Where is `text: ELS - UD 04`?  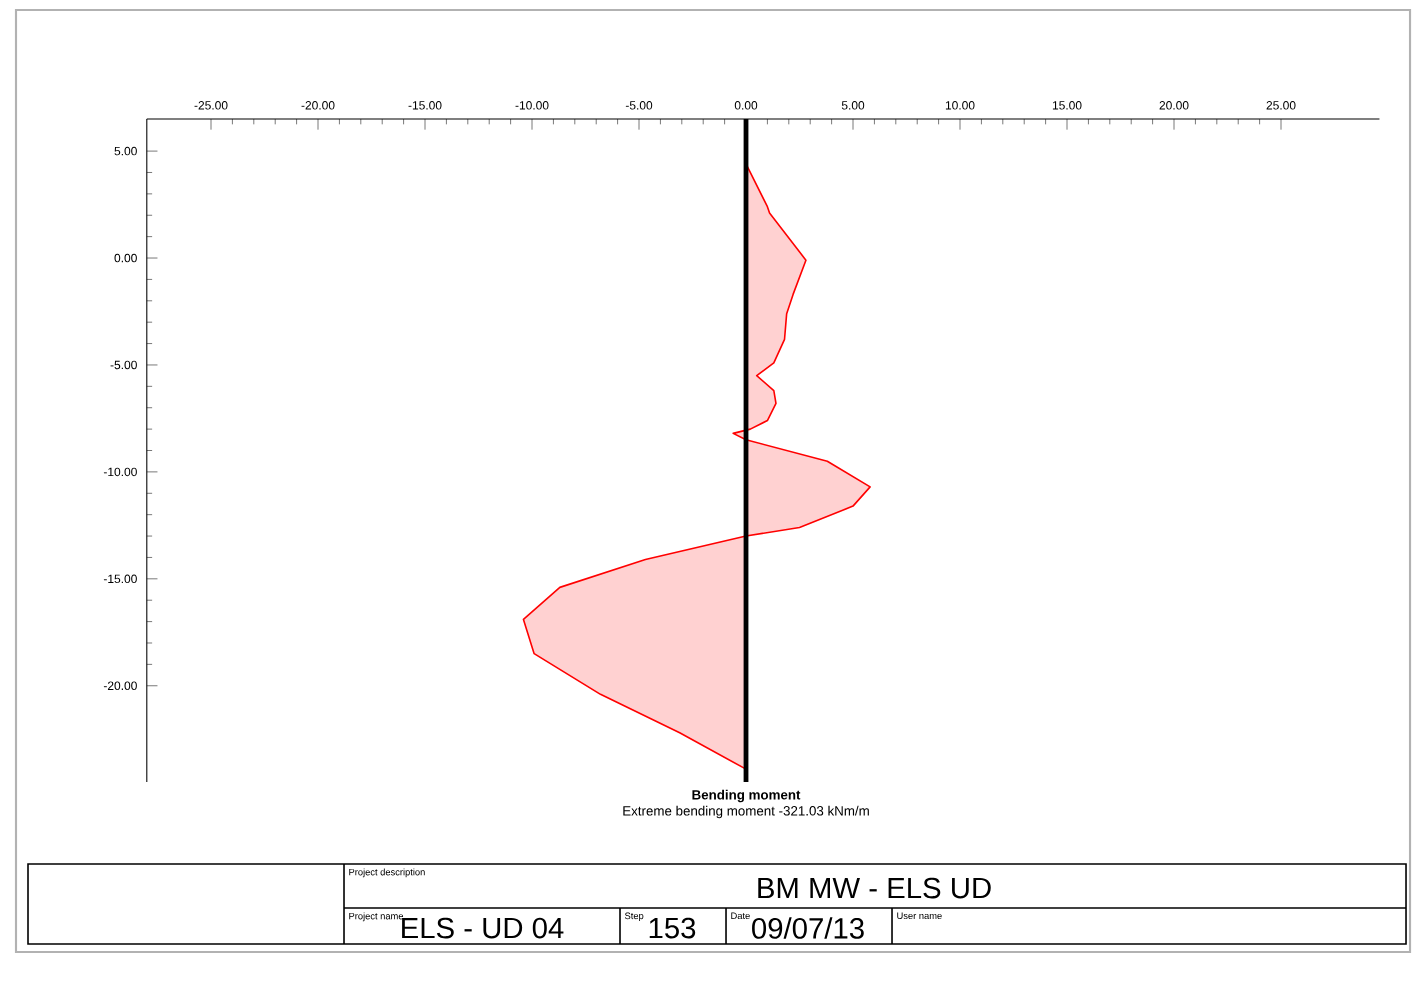 text: ELS - UD 04 is located at coordinates (483, 928).